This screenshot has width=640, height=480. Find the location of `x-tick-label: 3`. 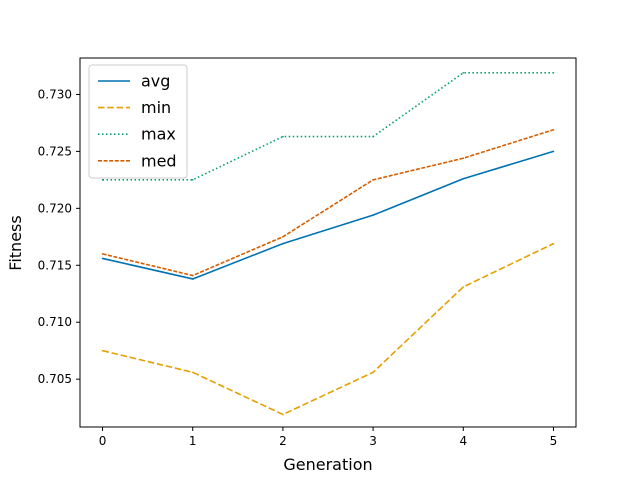

x-tick-label: 3 is located at coordinates (373, 441).